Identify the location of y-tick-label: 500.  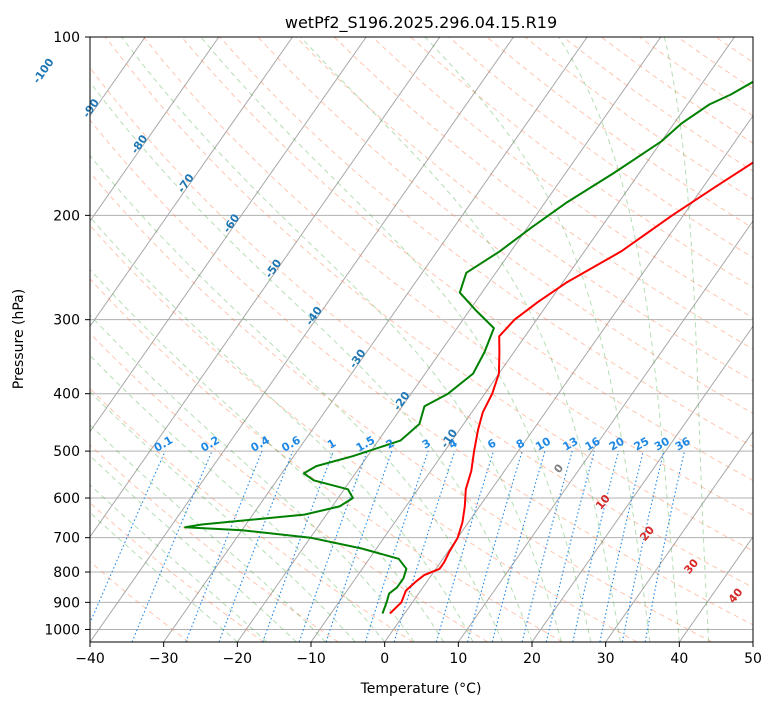
(66, 452).